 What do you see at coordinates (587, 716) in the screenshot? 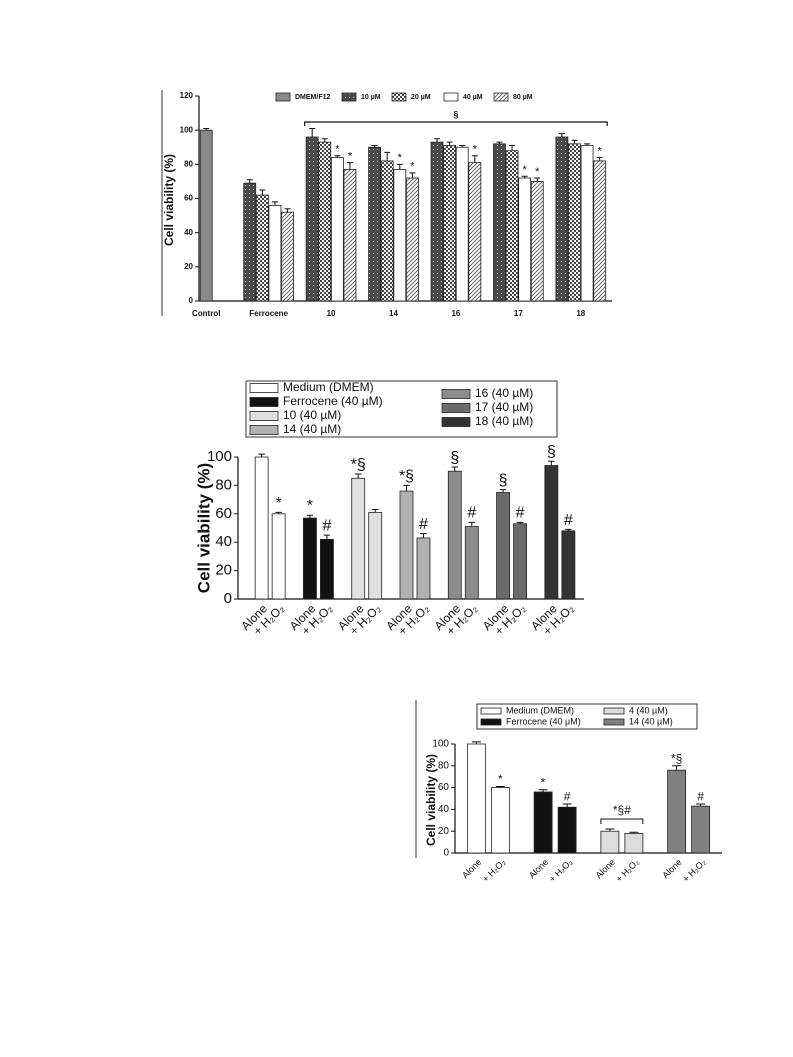
I see `legend-box` at bounding box center [587, 716].